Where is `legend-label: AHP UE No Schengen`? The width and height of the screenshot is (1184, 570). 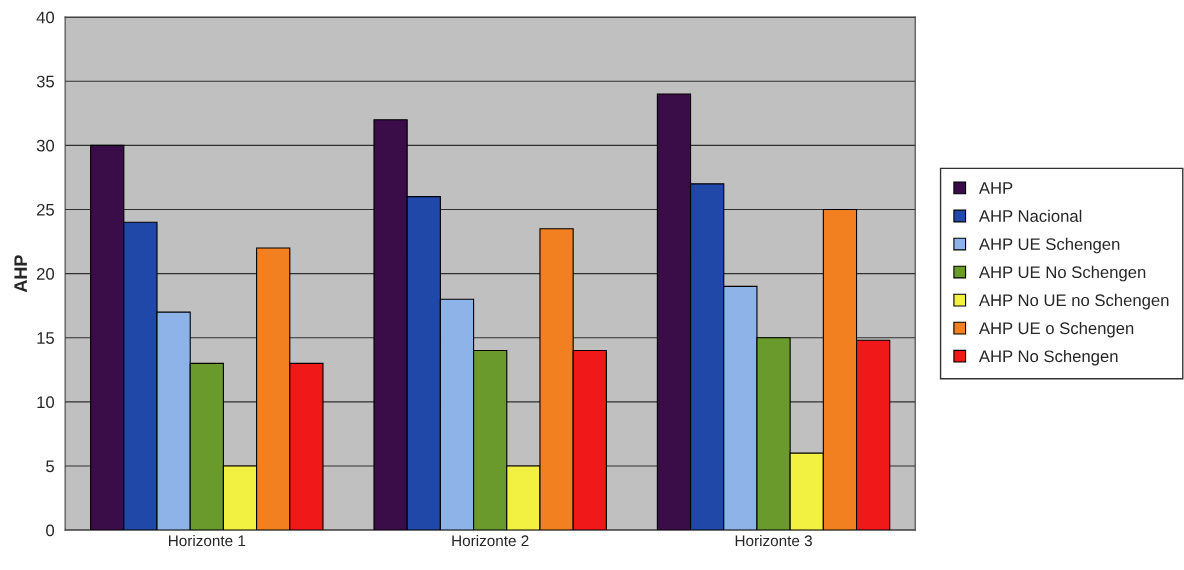 legend-label: AHP UE No Schengen is located at coordinates (1062, 273).